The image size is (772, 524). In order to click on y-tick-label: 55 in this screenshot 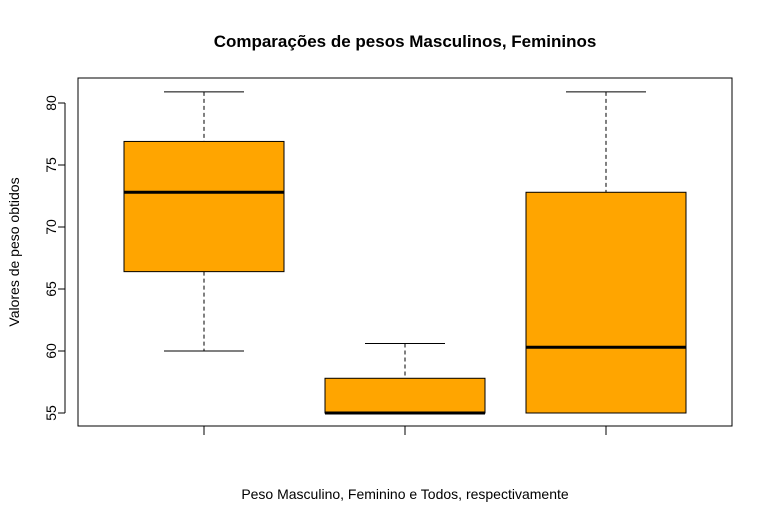, I will do `click(51, 413)`.